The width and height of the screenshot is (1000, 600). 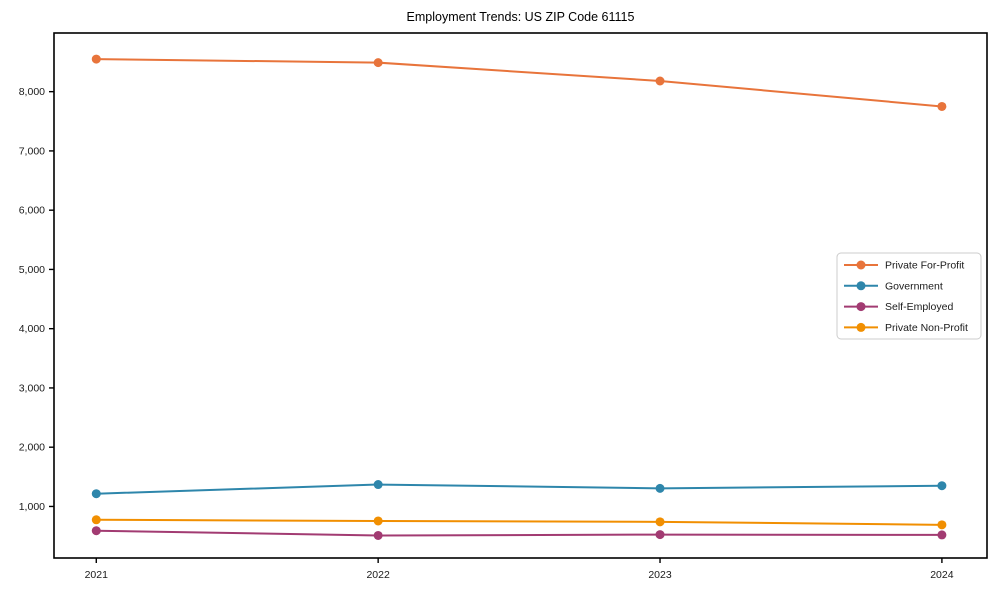 I want to click on y-tick-label: 5,000, so click(x=32, y=270).